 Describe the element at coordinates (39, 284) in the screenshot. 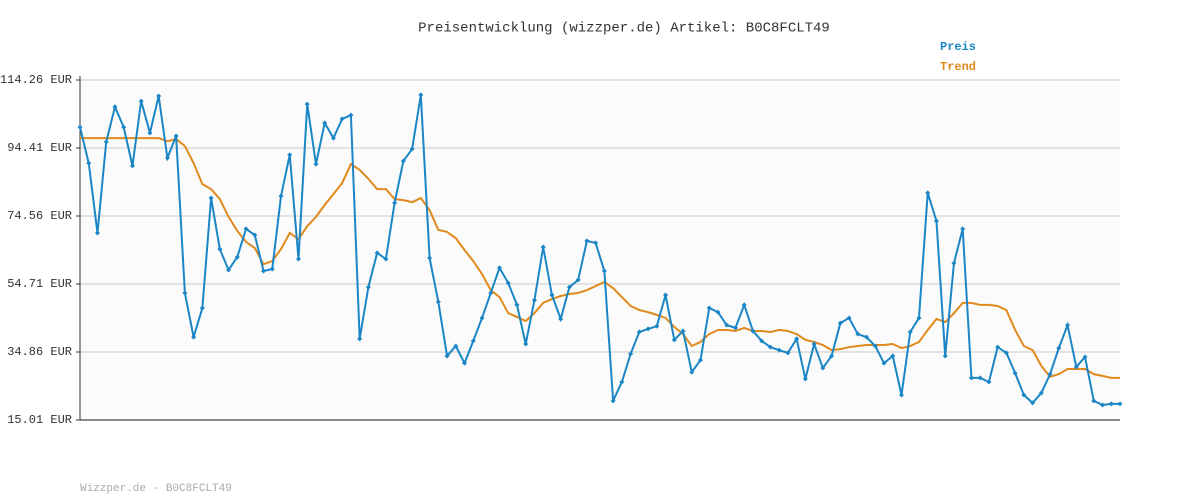

I see `y-tick-label: 54.71 EUR` at that location.